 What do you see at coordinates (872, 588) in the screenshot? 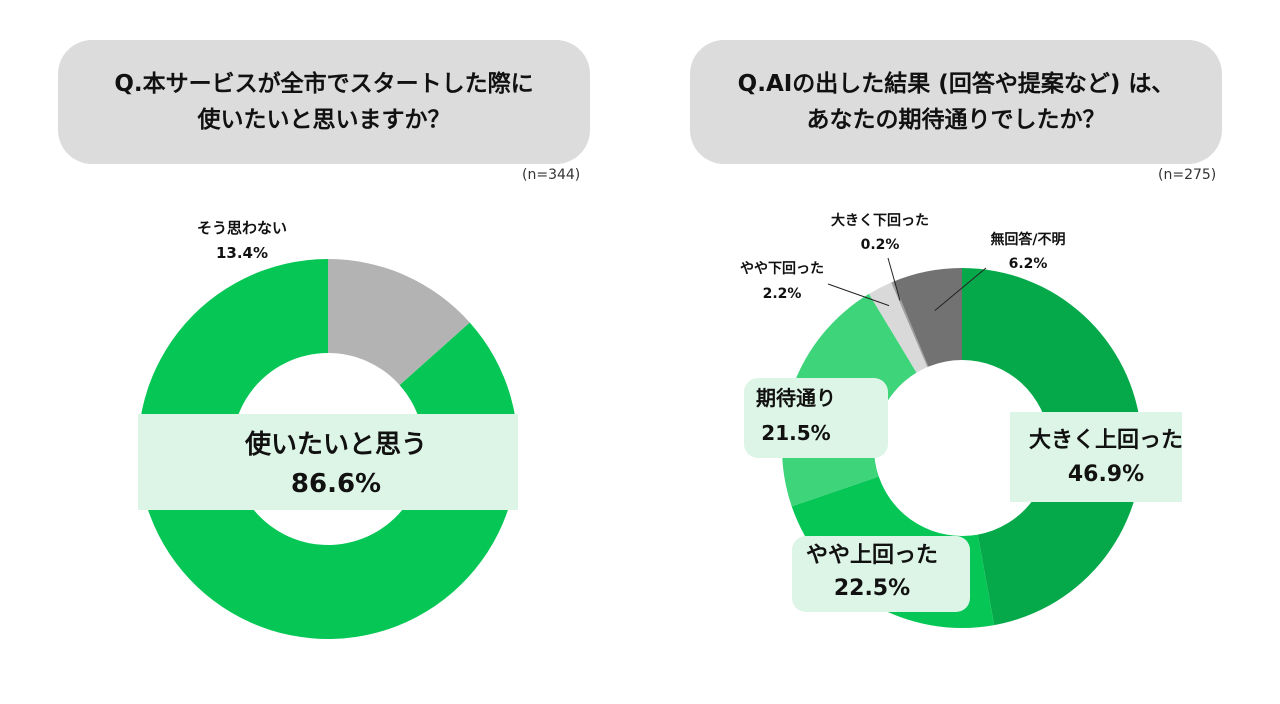
I see `chart-2-label-1-value: 22.5%` at bounding box center [872, 588].